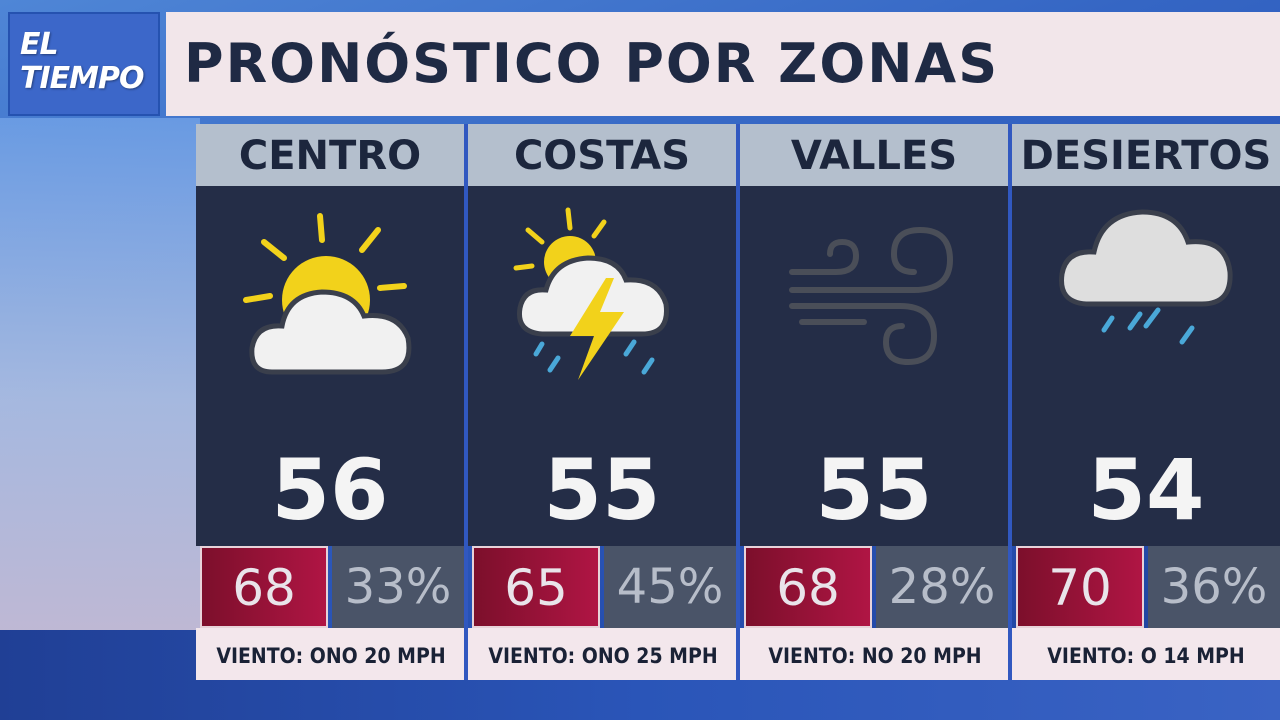 The width and height of the screenshot is (1280, 720). I want to click on wind-icon, so click(874, 296).